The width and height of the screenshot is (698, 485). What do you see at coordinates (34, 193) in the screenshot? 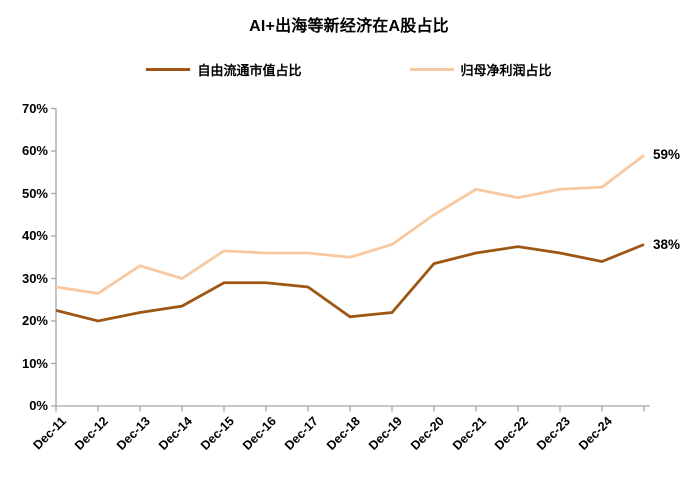
I see `y-axis-tick-label: 50%` at bounding box center [34, 193].